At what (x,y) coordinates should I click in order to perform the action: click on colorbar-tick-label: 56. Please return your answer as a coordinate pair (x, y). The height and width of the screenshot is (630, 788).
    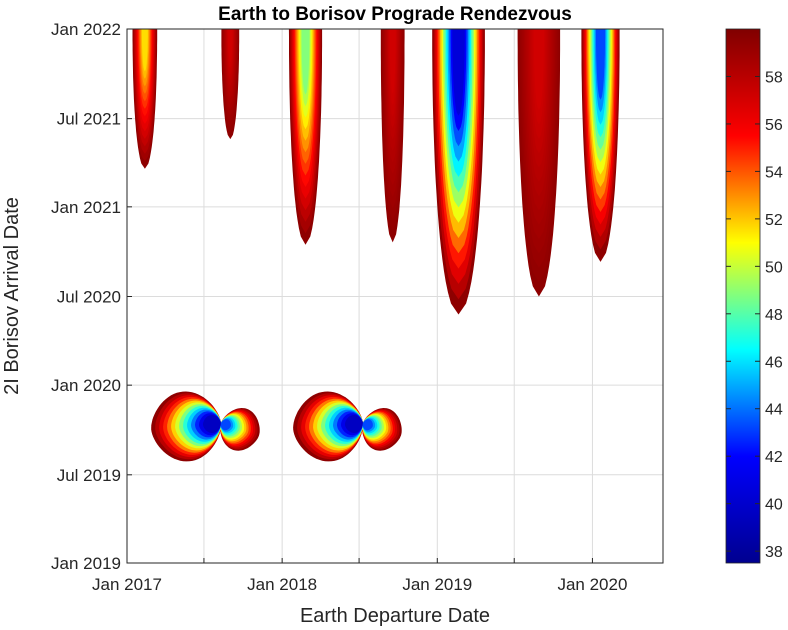
    Looking at the image, I should click on (774, 125).